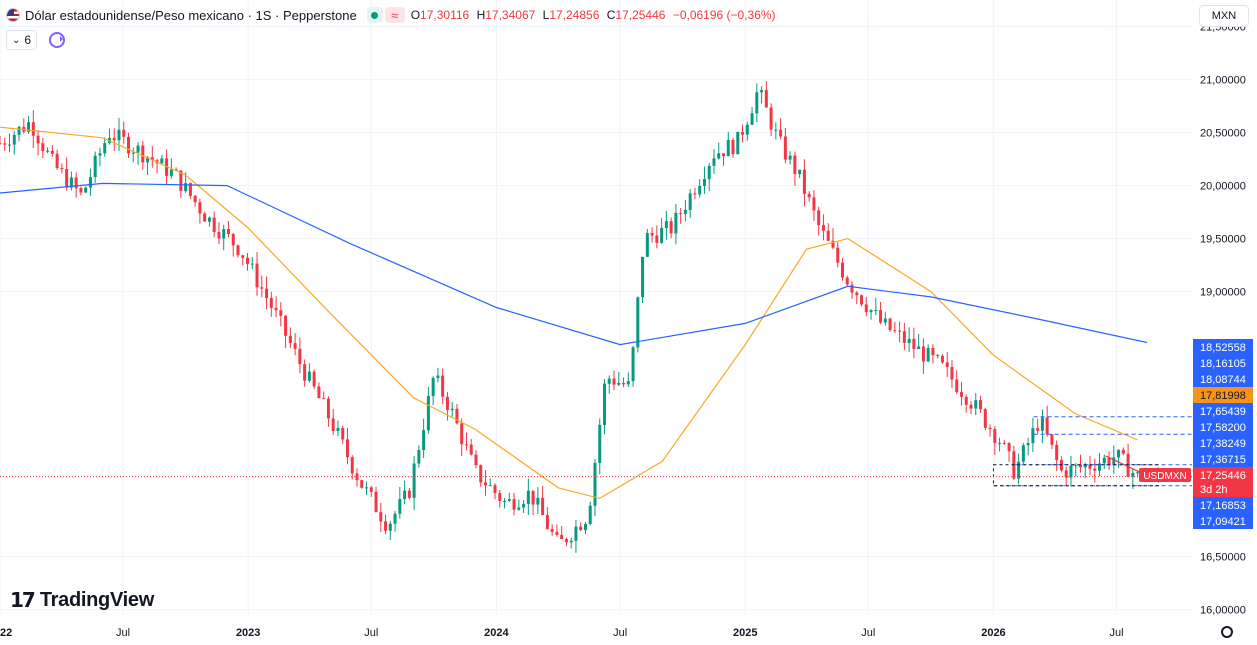 The image size is (1257, 645). Describe the element at coordinates (724, 15) in the screenshot. I see `ohlc-change: −0,06196 (−0,36%)` at that location.